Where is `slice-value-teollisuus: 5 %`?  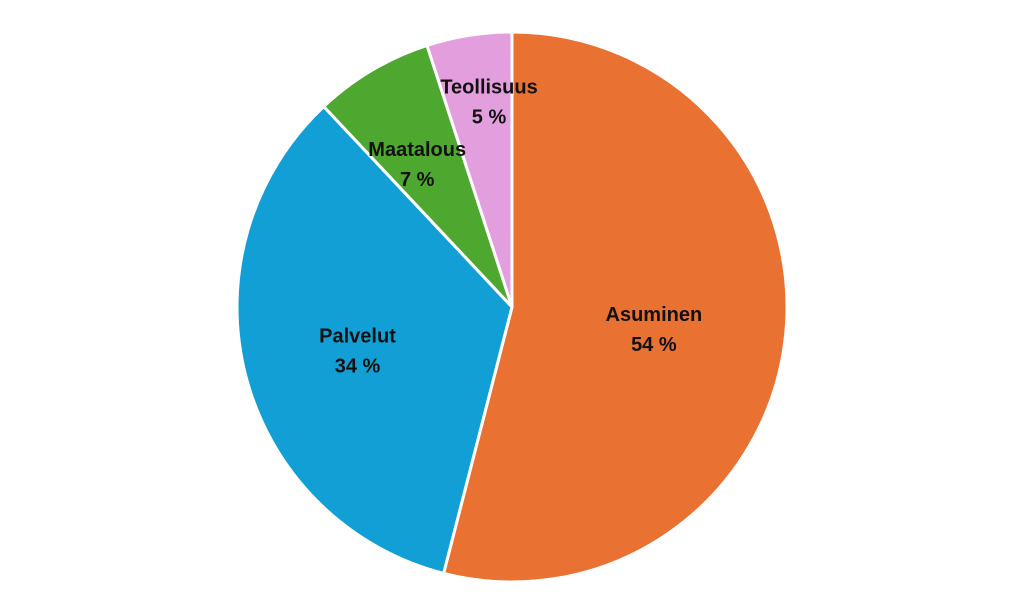 slice-value-teollisuus: 5 % is located at coordinates (489, 117).